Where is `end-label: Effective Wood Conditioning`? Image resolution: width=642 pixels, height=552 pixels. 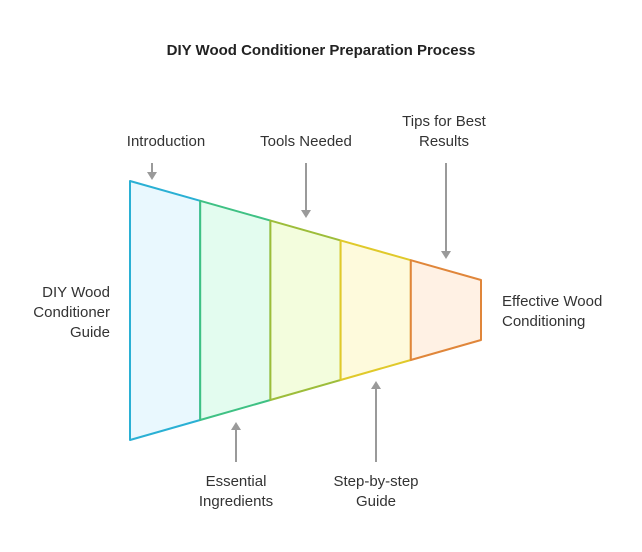
end-label: Effective Wood Conditioning is located at coordinates (552, 312).